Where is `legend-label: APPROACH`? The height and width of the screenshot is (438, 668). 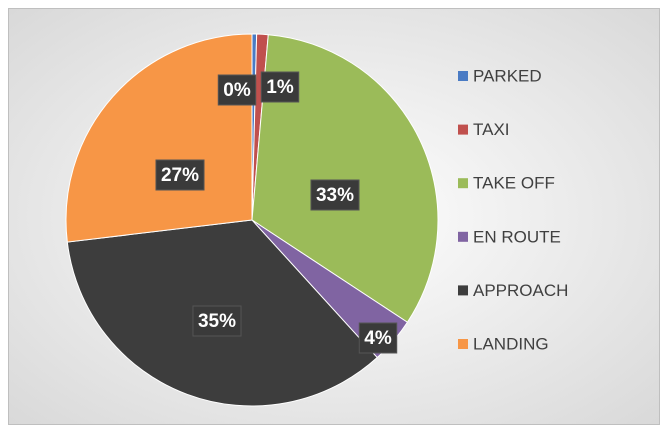 legend-label: APPROACH is located at coordinates (520, 290).